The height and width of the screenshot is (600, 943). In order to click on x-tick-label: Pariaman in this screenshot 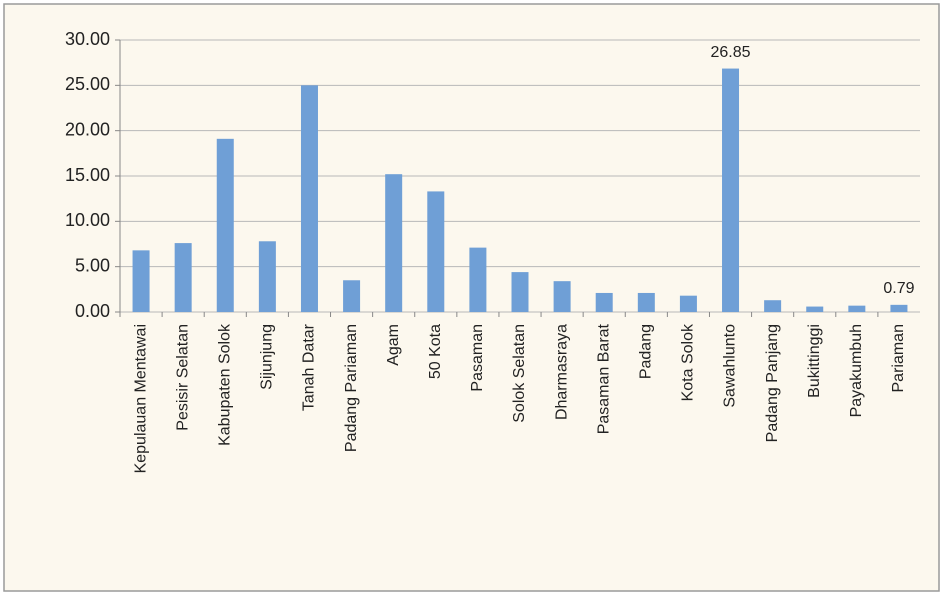, I will do `click(898, 358)`.